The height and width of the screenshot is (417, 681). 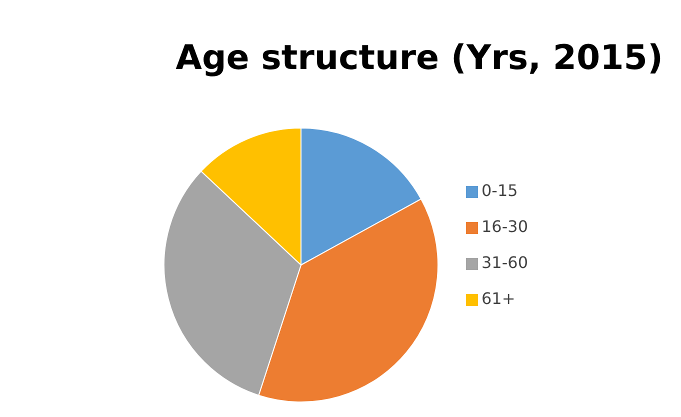 What do you see at coordinates (499, 298) in the screenshot?
I see `legend-label: 61+` at bounding box center [499, 298].